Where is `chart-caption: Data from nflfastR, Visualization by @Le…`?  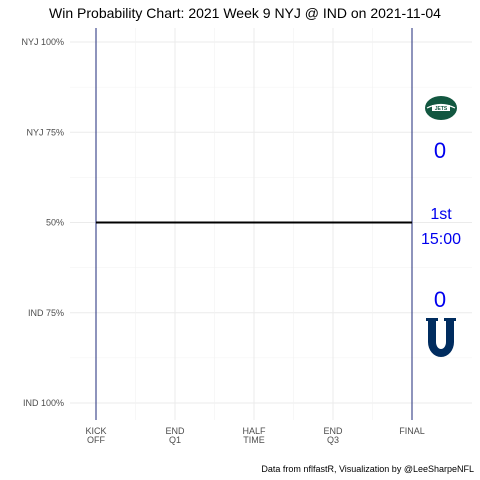
chart-caption: Data from nflfastR, Visualization by @Le… is located at coordinates (367, 469).